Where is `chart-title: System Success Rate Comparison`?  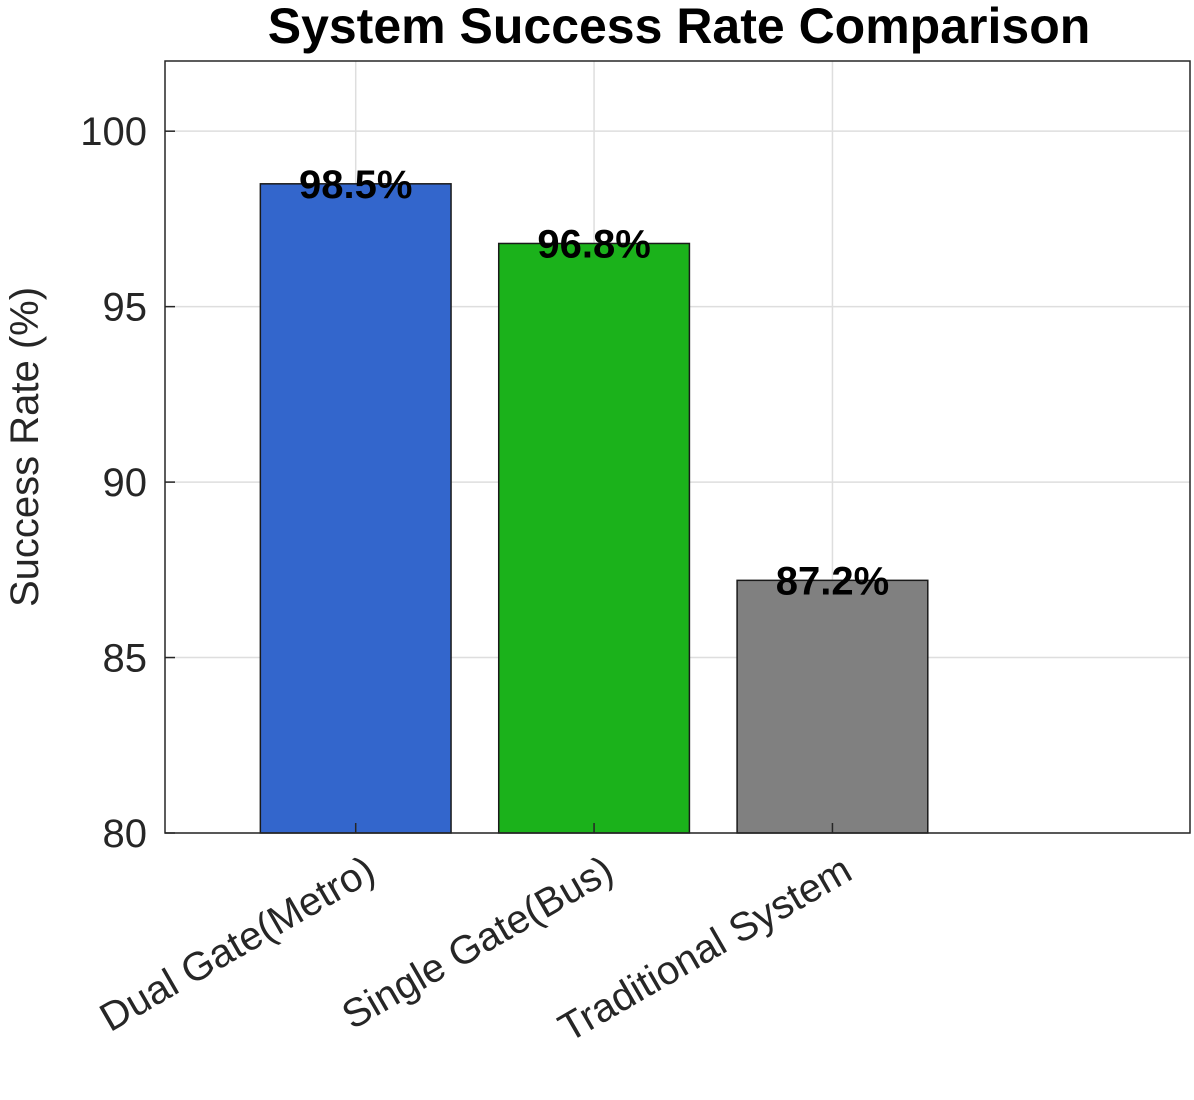 chart-title: System Success Rate Comparison is located at coordinates (679, 27).